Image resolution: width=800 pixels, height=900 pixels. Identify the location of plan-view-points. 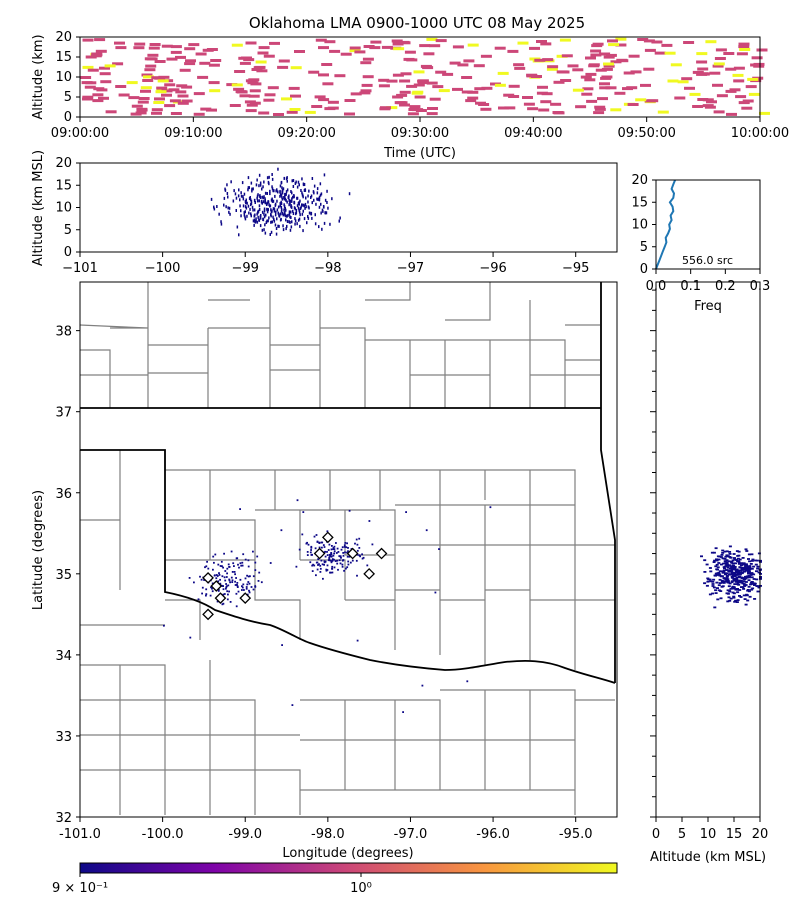
(327, 606).